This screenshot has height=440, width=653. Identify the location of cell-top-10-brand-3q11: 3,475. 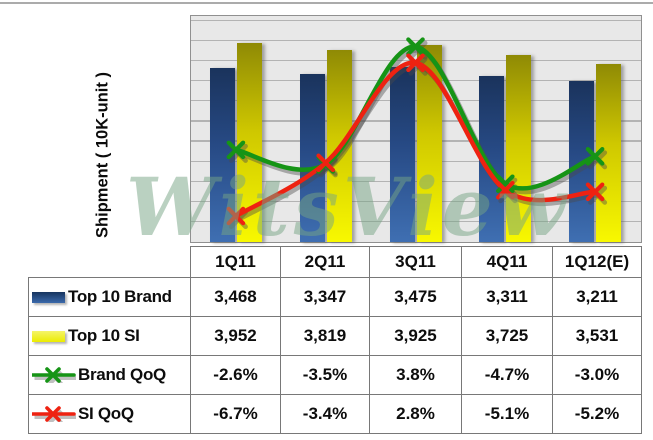
(415, 297).